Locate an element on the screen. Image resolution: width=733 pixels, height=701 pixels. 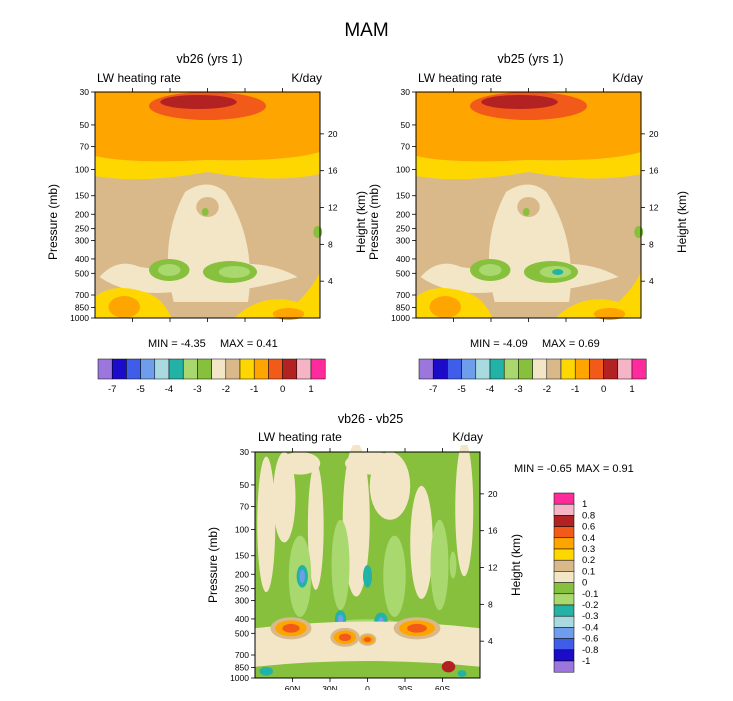
panel-2-colorbar-label: -4 is located at coordinates (490, 389).